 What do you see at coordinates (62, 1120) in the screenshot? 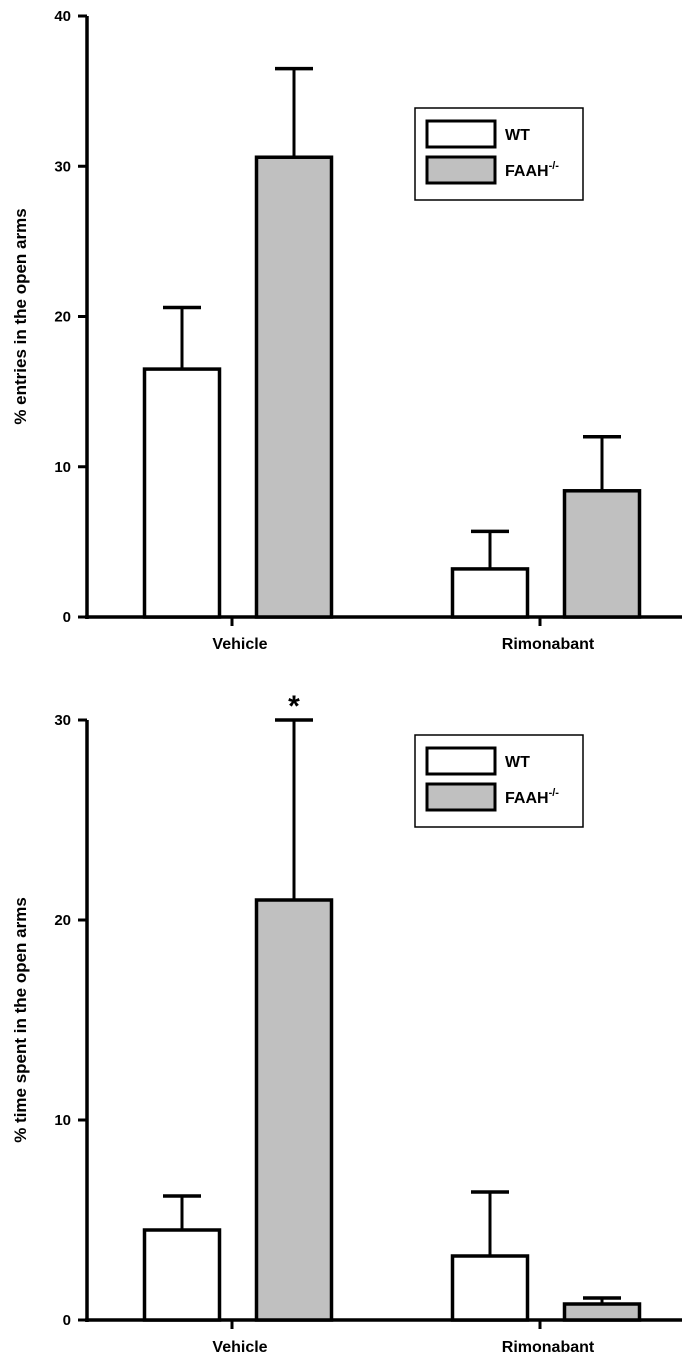
I see `panel2-y-tick-label: 10` at bounding box center [62, 1120].